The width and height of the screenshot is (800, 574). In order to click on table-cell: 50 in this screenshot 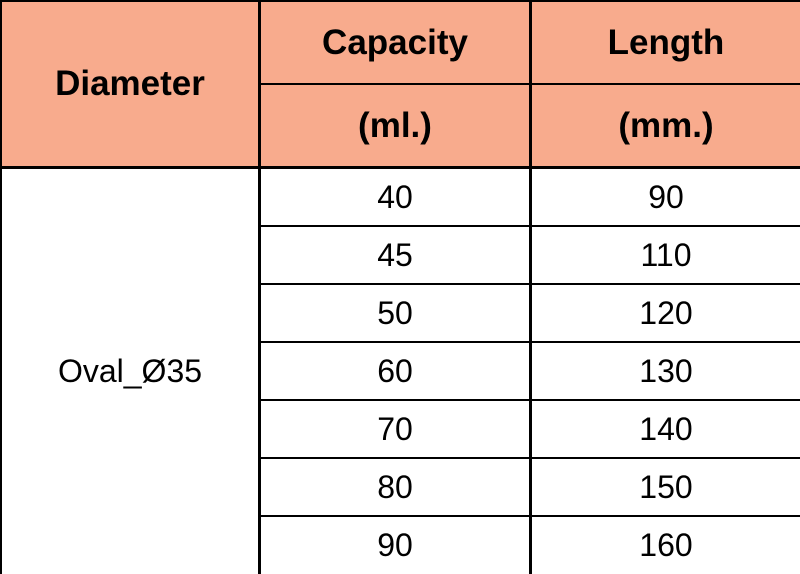, I will do `click(395, 313)`.